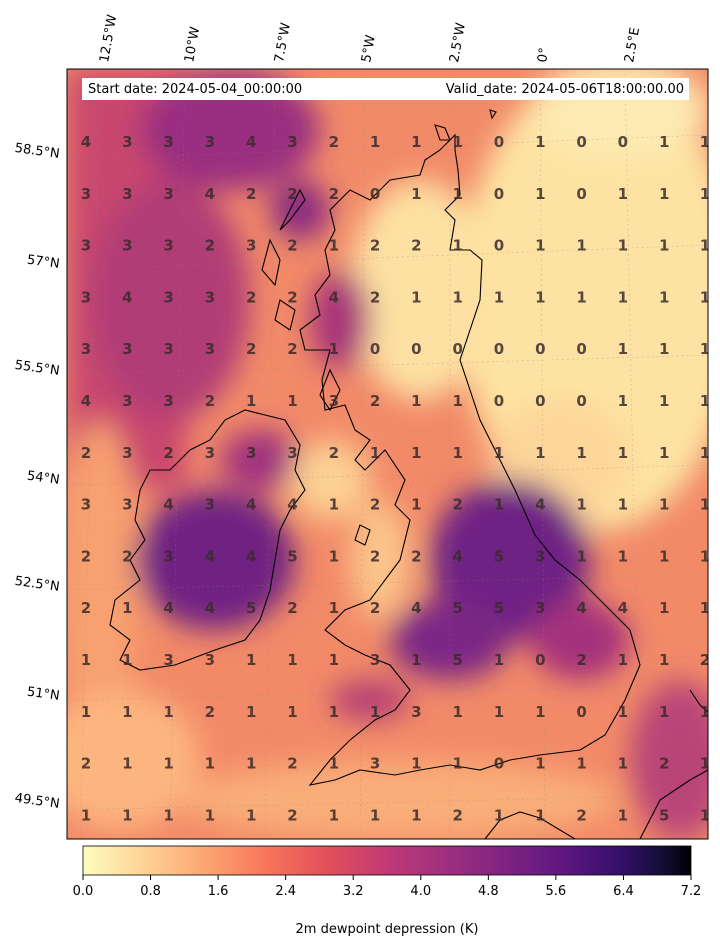  I want to click on longitude-label: 10°W, so click(192, 45).